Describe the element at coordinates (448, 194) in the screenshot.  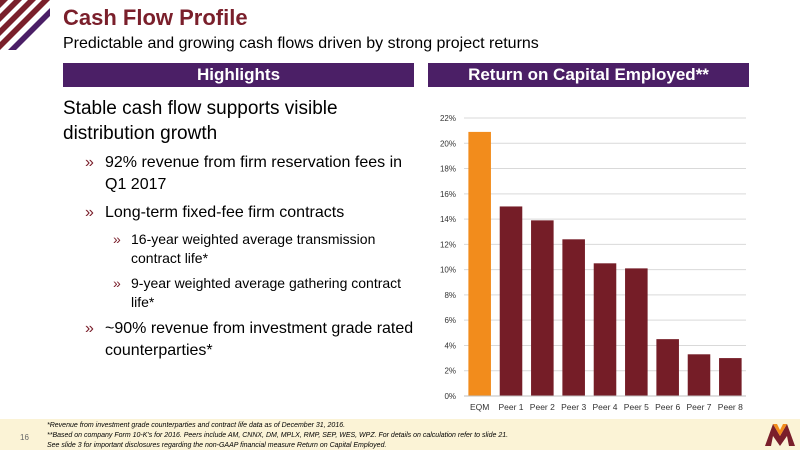
I see `y-tick-label: 16%` at that location.